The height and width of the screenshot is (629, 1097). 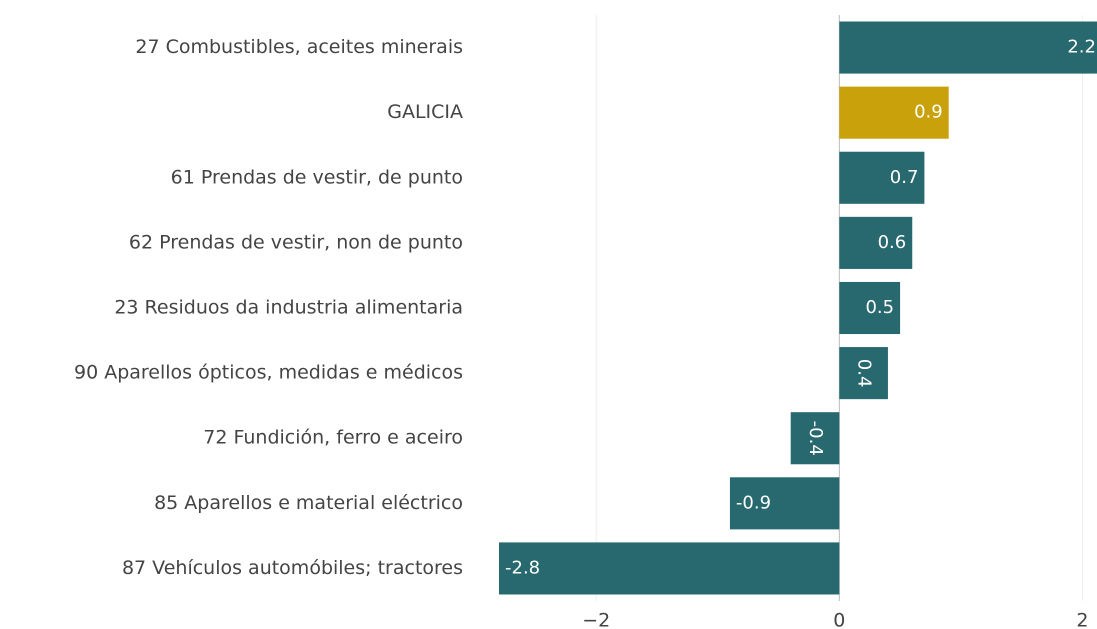 What do you see at coordinates (288, 308) in the screenshot?
I see `y-tick-label: 23 Residuos da industria alimentaria` at bounding box center [288, 308].